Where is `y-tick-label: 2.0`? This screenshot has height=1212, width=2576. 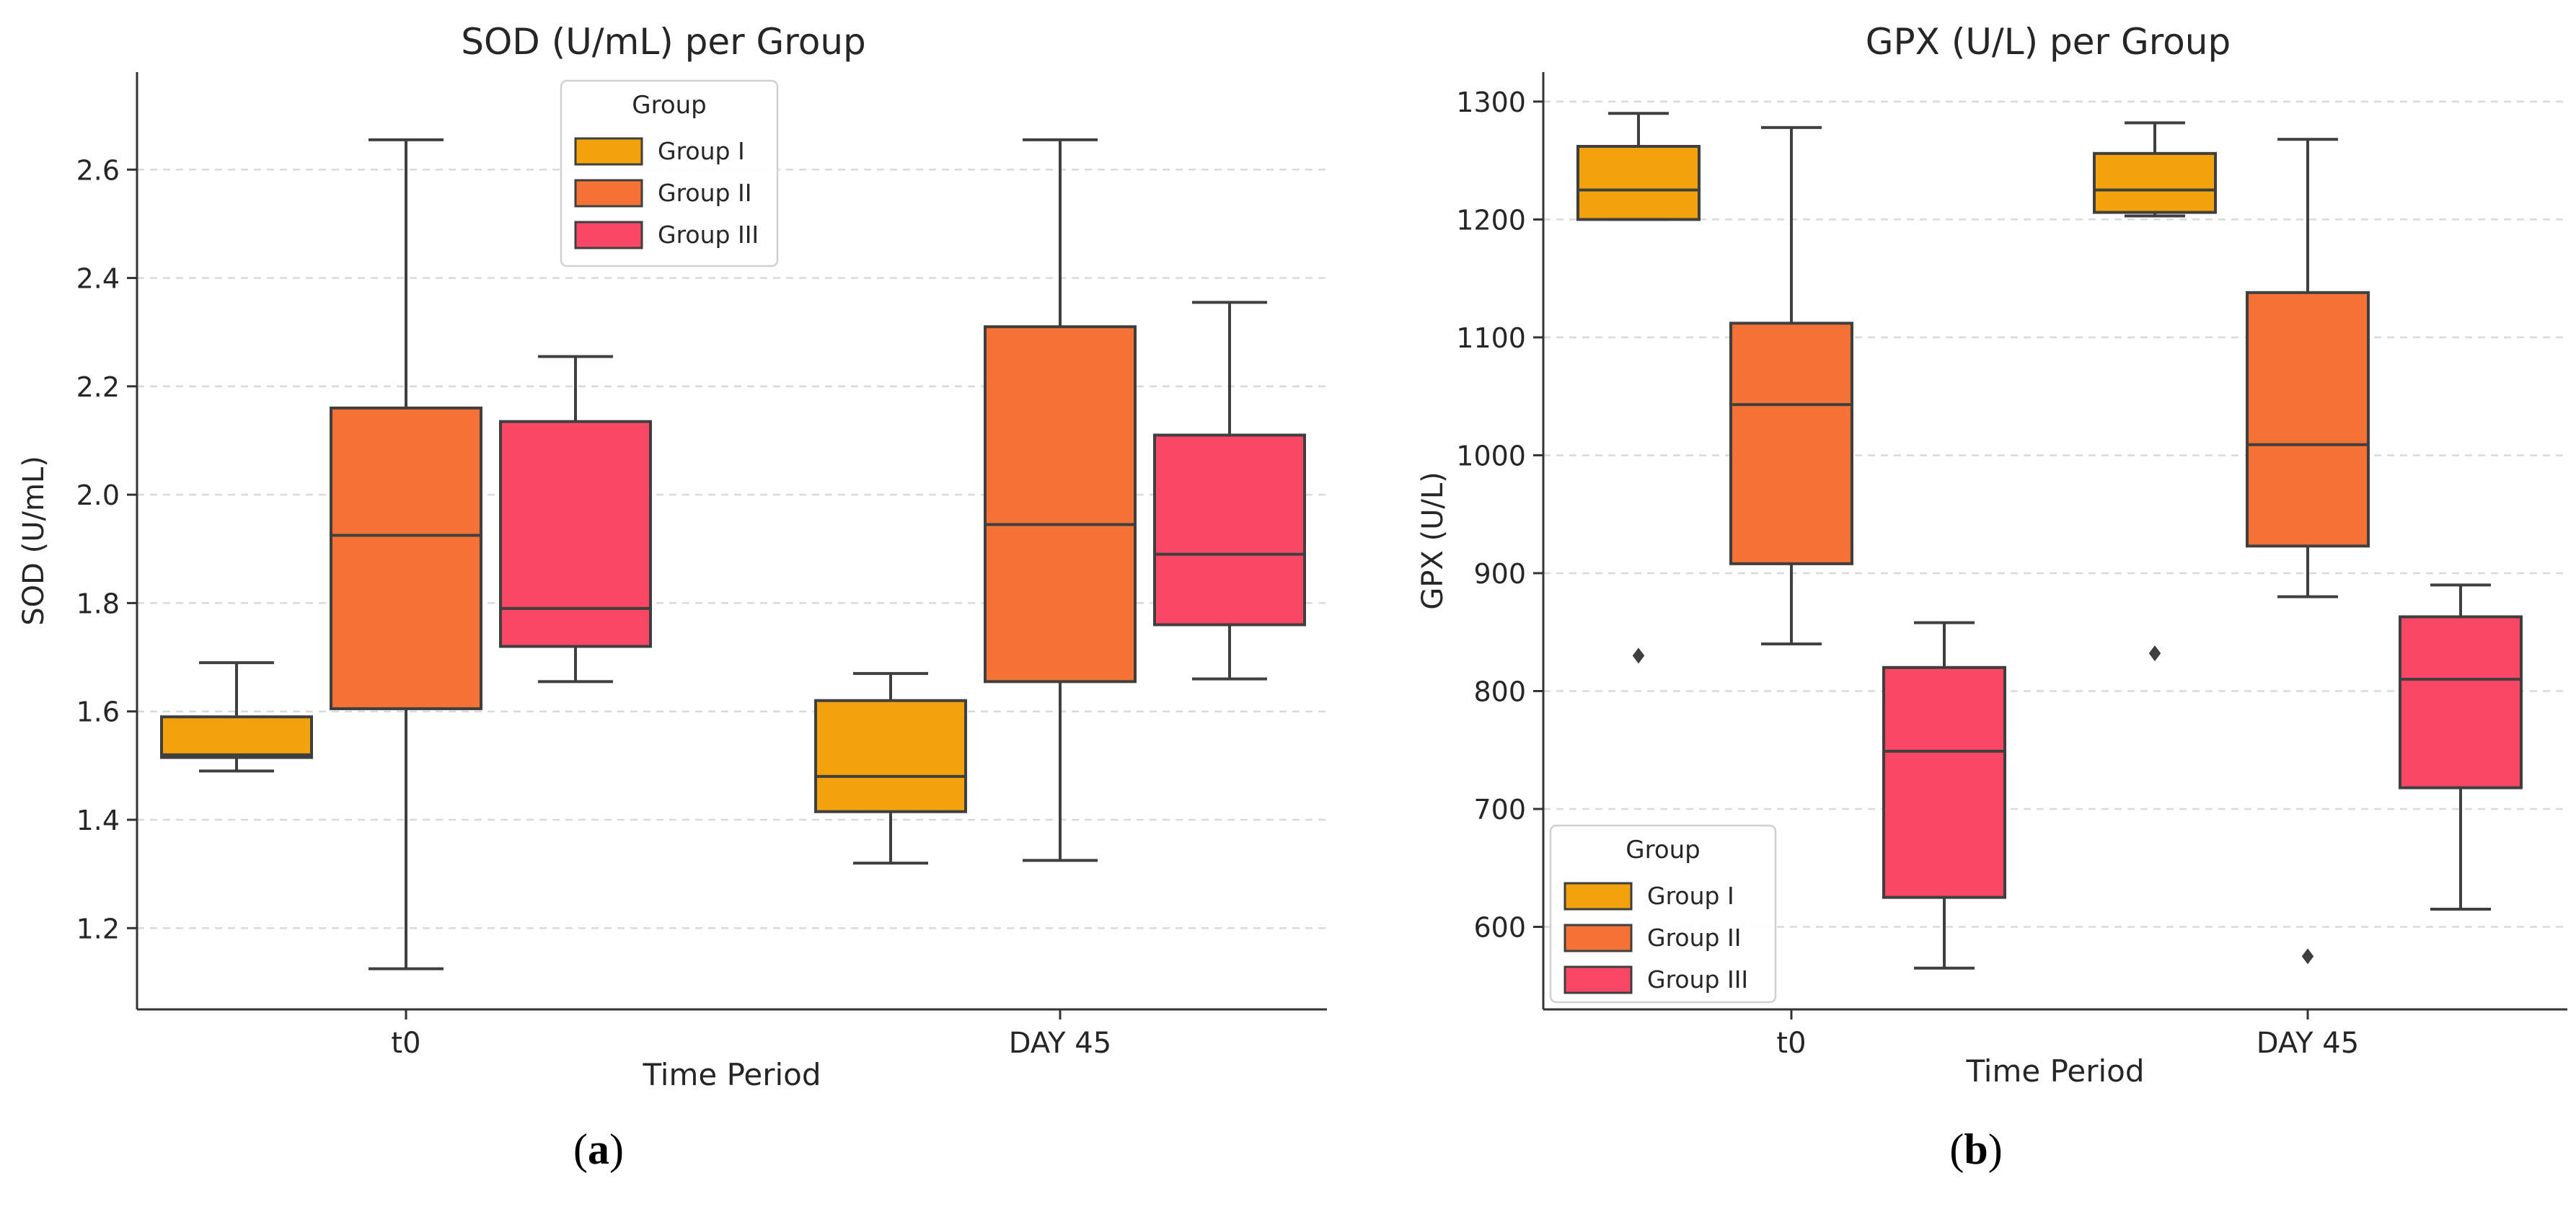 y-tick-label: 2.0 is located at coordinates (98, 495).